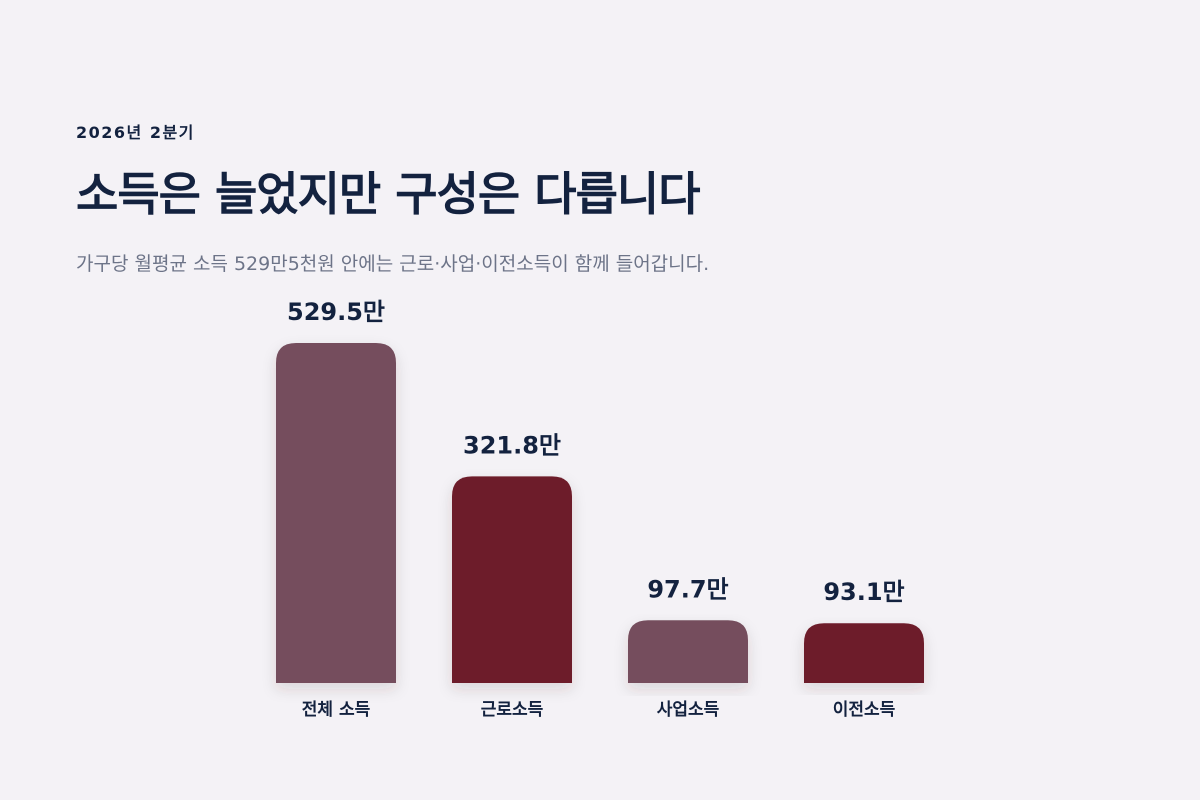 The width and height of the screenshot is (1200, 800). Describe the element at coordinates (512, 710) in the screenshot. I see `category-label-1: 근로소득` at that location.